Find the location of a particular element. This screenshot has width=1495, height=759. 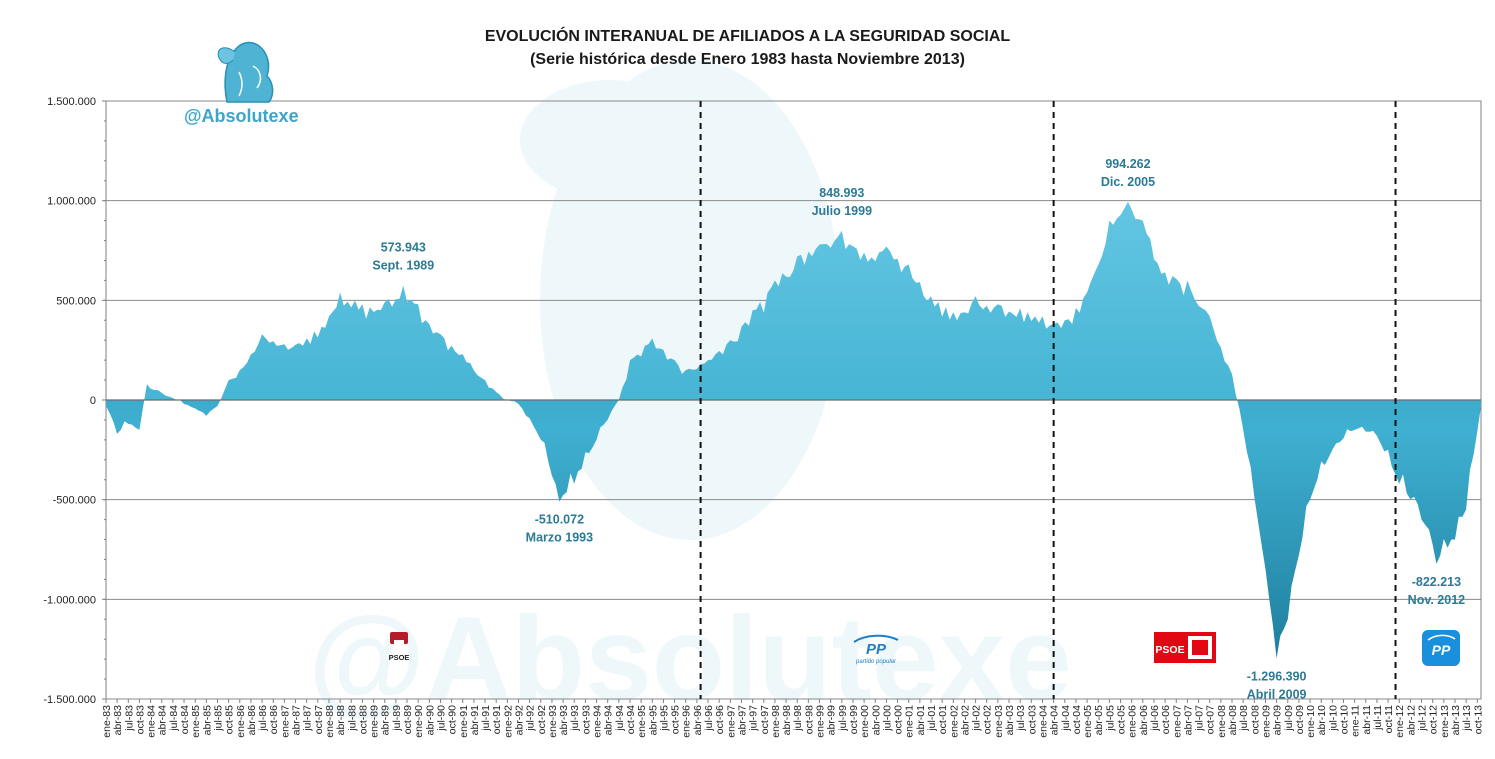

x-tick-label: oct-04 is located at coordinates (1077, 719).